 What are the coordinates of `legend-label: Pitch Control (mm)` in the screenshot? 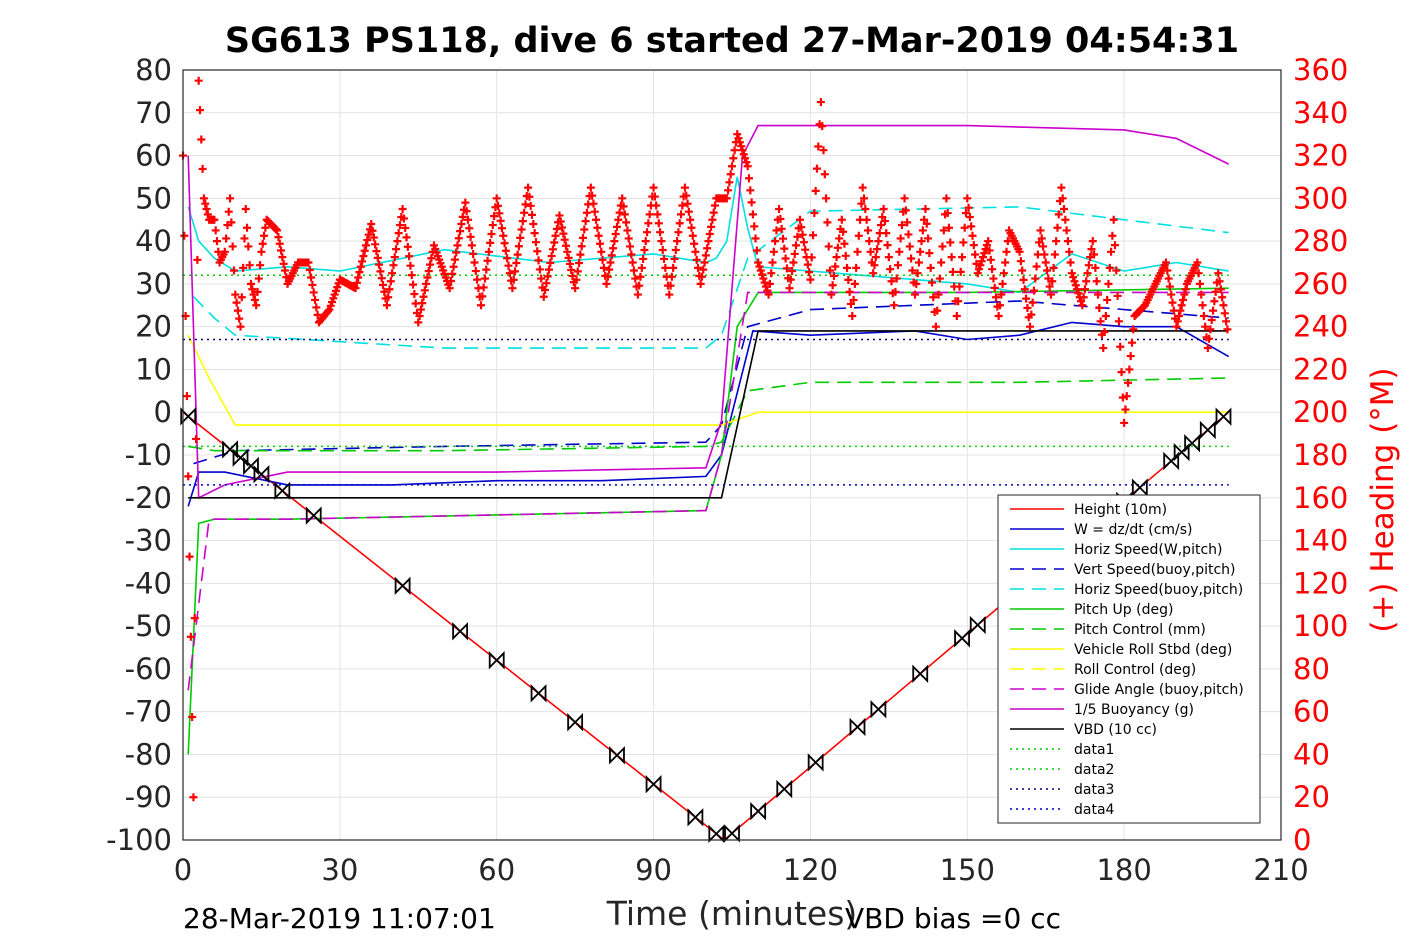 It's located at (1140, 630).